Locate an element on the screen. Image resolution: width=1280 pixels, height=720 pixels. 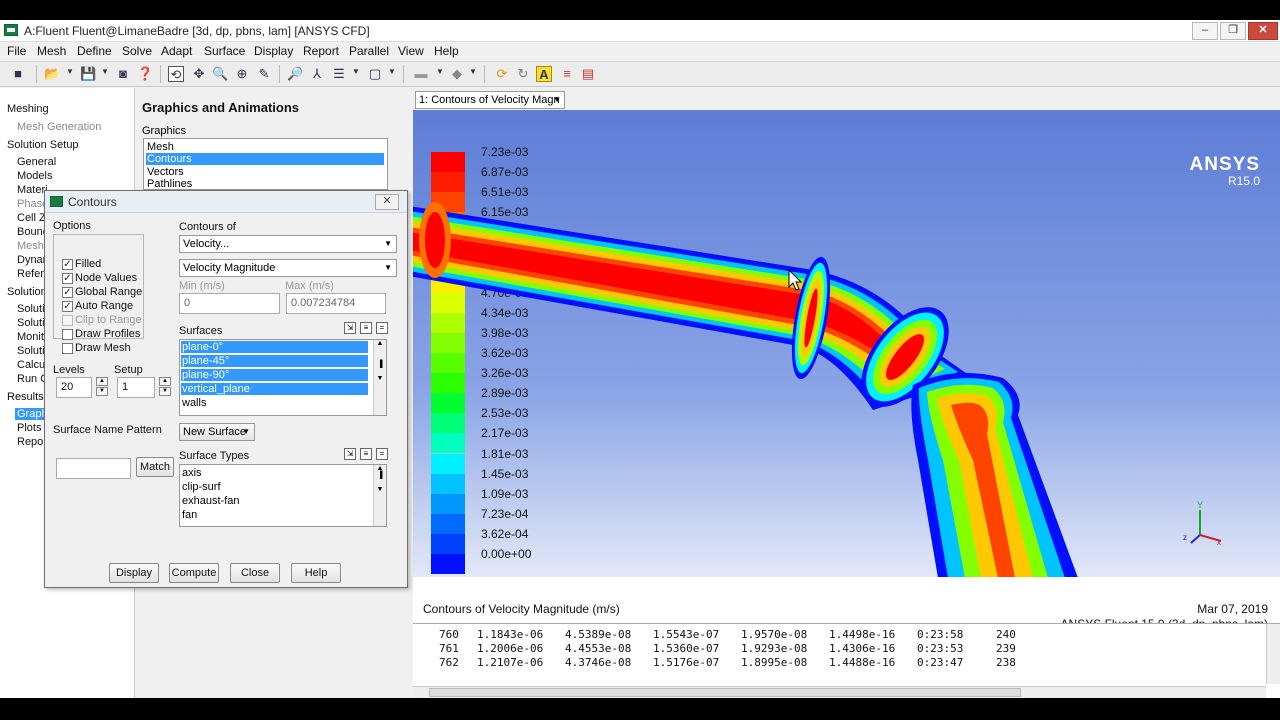
tree-reference-values: Refer is located at coordinates (30, 274).